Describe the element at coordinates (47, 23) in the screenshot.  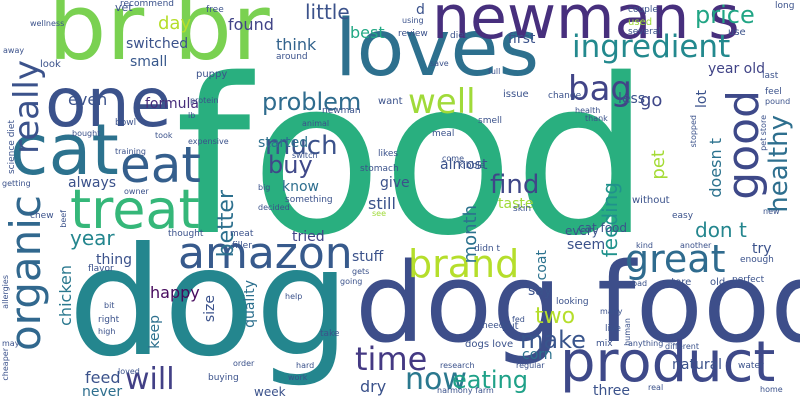
I see `word: wellness` at that location.